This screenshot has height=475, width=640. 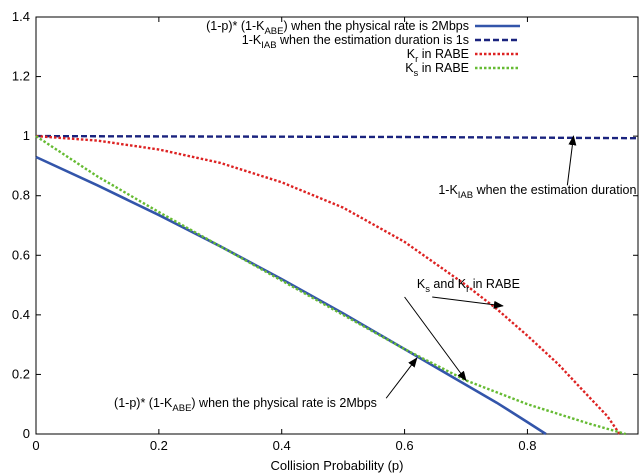 I want to click on x-tick-label: 0.2, so click(x=159, y=445).